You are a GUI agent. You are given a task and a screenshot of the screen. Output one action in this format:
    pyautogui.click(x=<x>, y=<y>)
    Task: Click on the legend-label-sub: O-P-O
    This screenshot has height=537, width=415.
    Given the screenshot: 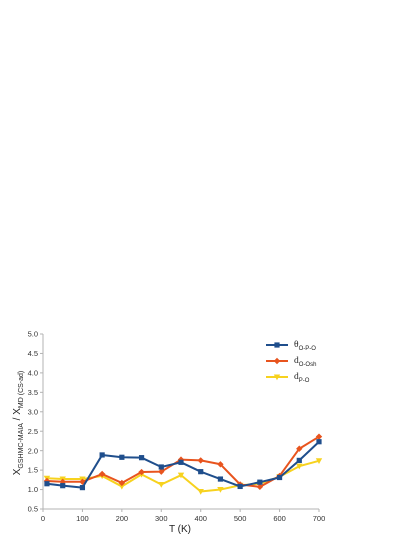 What is the action you would take?
    pyautogui.click(x=308, y=349)
    